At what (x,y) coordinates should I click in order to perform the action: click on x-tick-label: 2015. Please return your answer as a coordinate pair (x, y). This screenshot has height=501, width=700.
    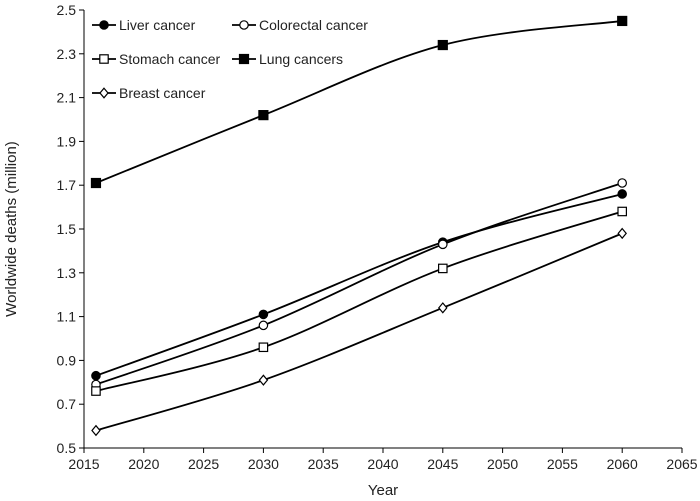
    Looking at the image, I should click on (83, 464).